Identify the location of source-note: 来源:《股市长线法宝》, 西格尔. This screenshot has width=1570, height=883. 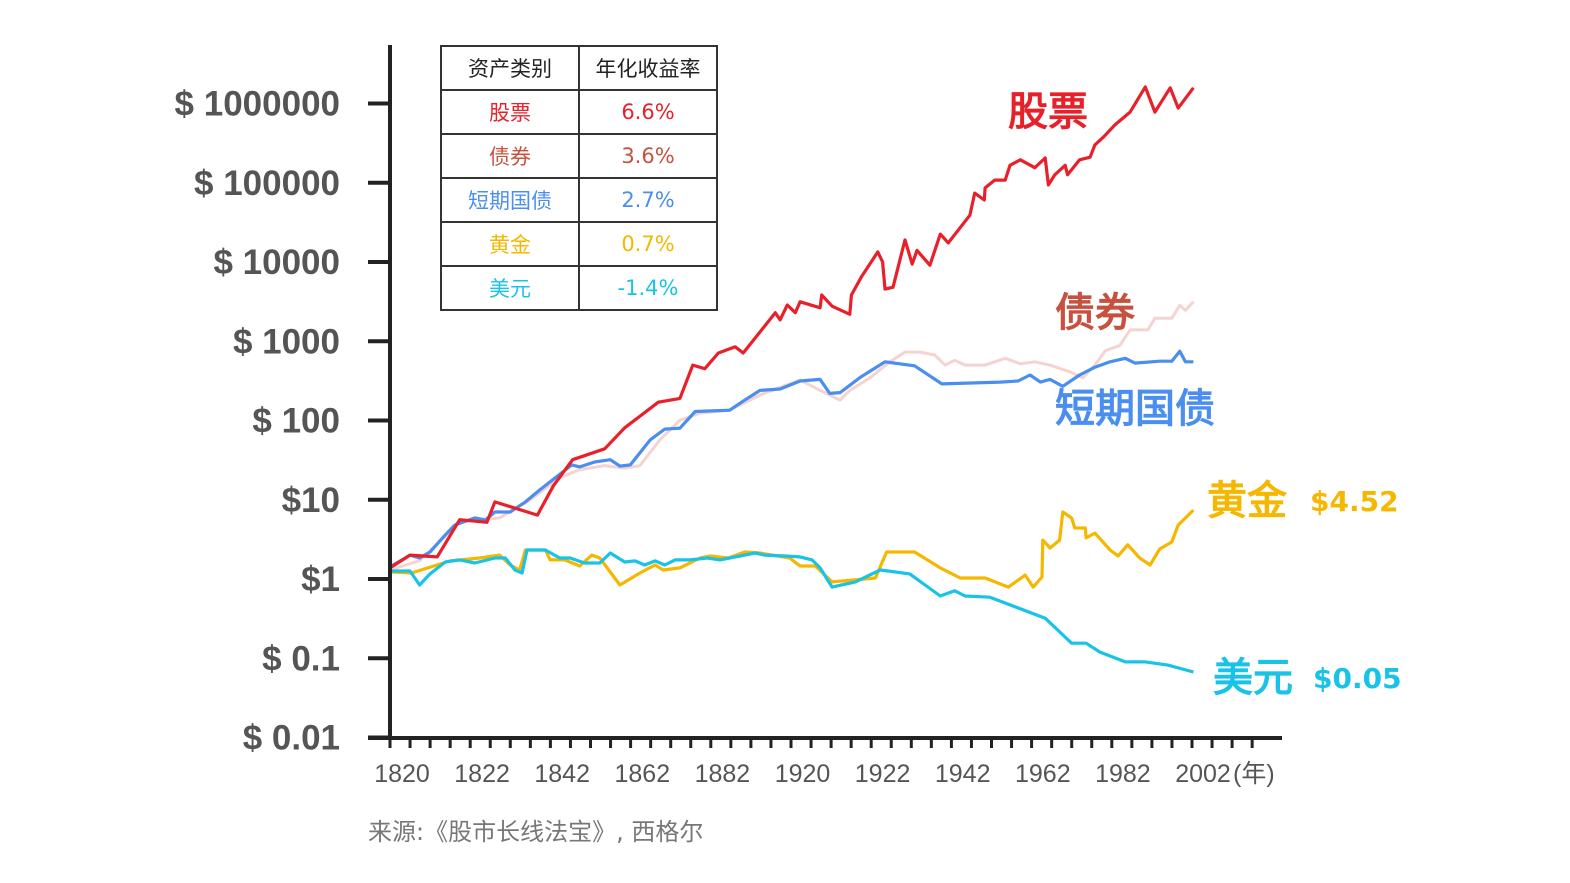
(535, 832).